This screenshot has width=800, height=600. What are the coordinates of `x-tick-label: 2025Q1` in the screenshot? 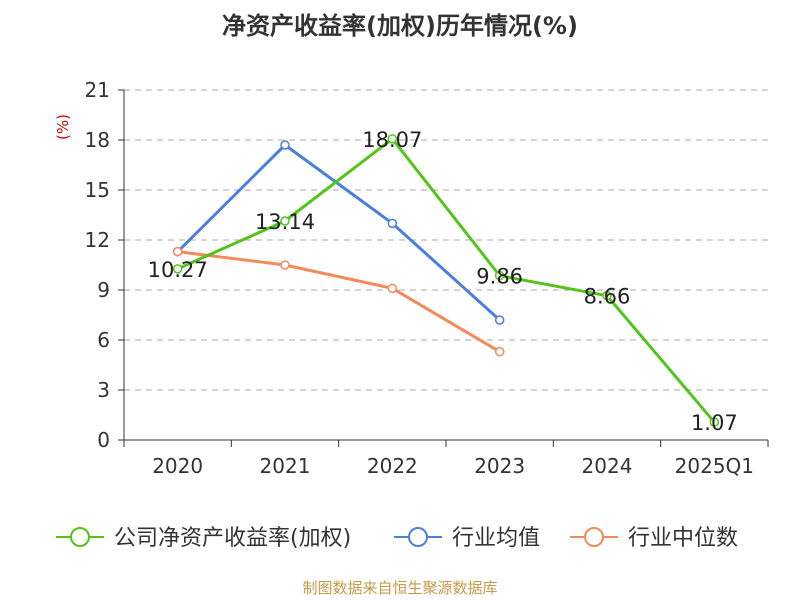 It's located at (714, 466).